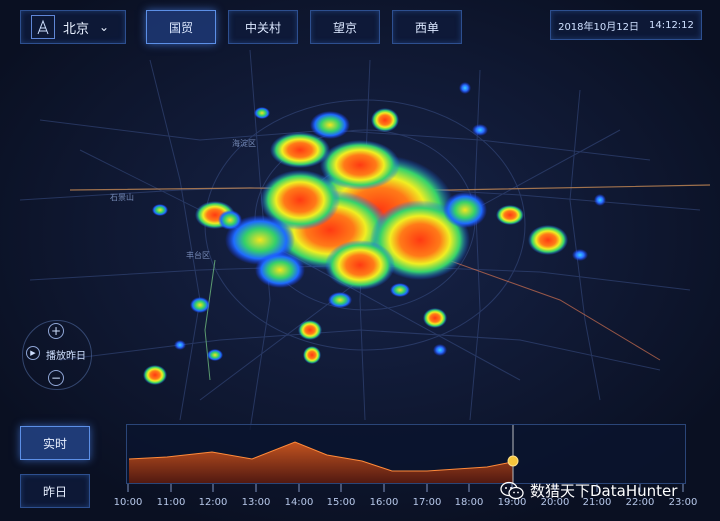 This screenshot has width=720, height=521. What do you see at coordinates (598, 27) in the screenshot?
I see `date-text: 2018年10月12日` at bounding box center [598, 27].